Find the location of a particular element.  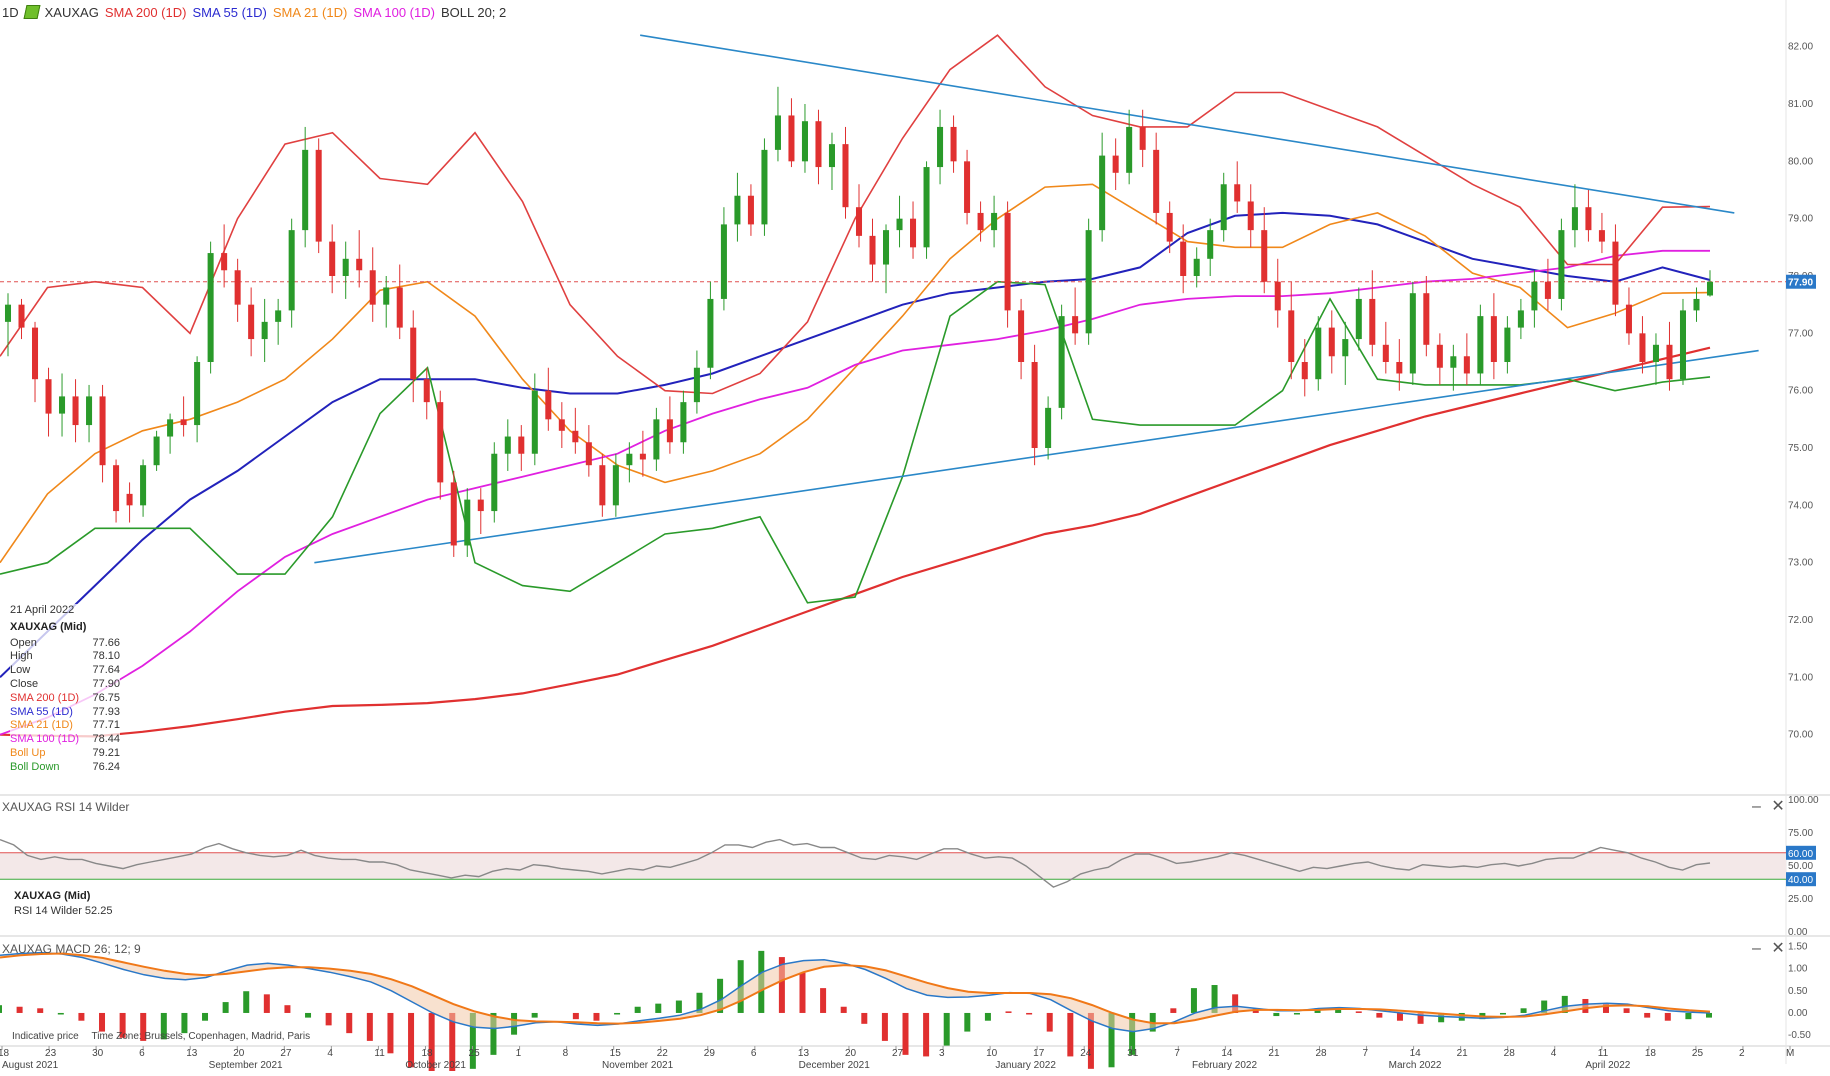

rsi-level-badge is located at coordinates (1801, 879).